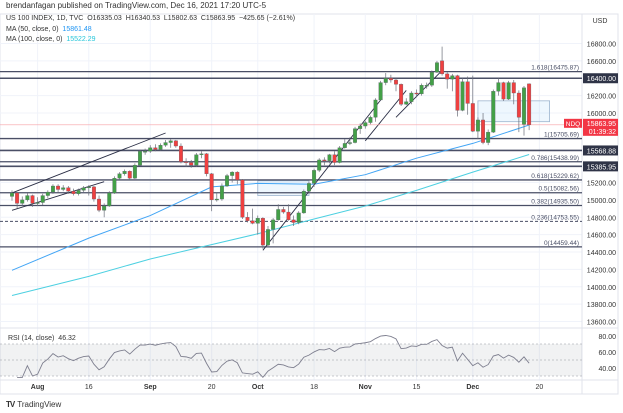 The height and width of the screenshot is (413, 623). I want to click on level-price-label: 15385.95, so click(601, 167).